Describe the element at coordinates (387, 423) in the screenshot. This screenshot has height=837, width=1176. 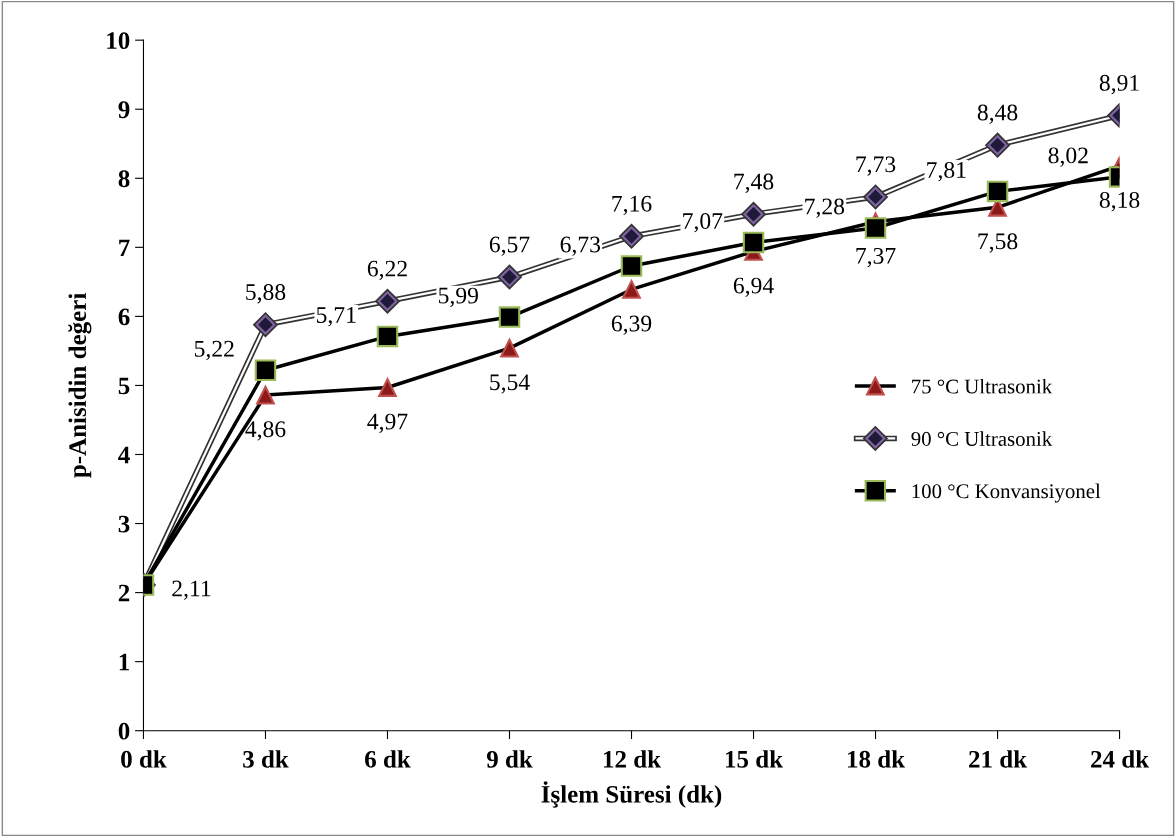
I see `data-label: 4,97` at that location.